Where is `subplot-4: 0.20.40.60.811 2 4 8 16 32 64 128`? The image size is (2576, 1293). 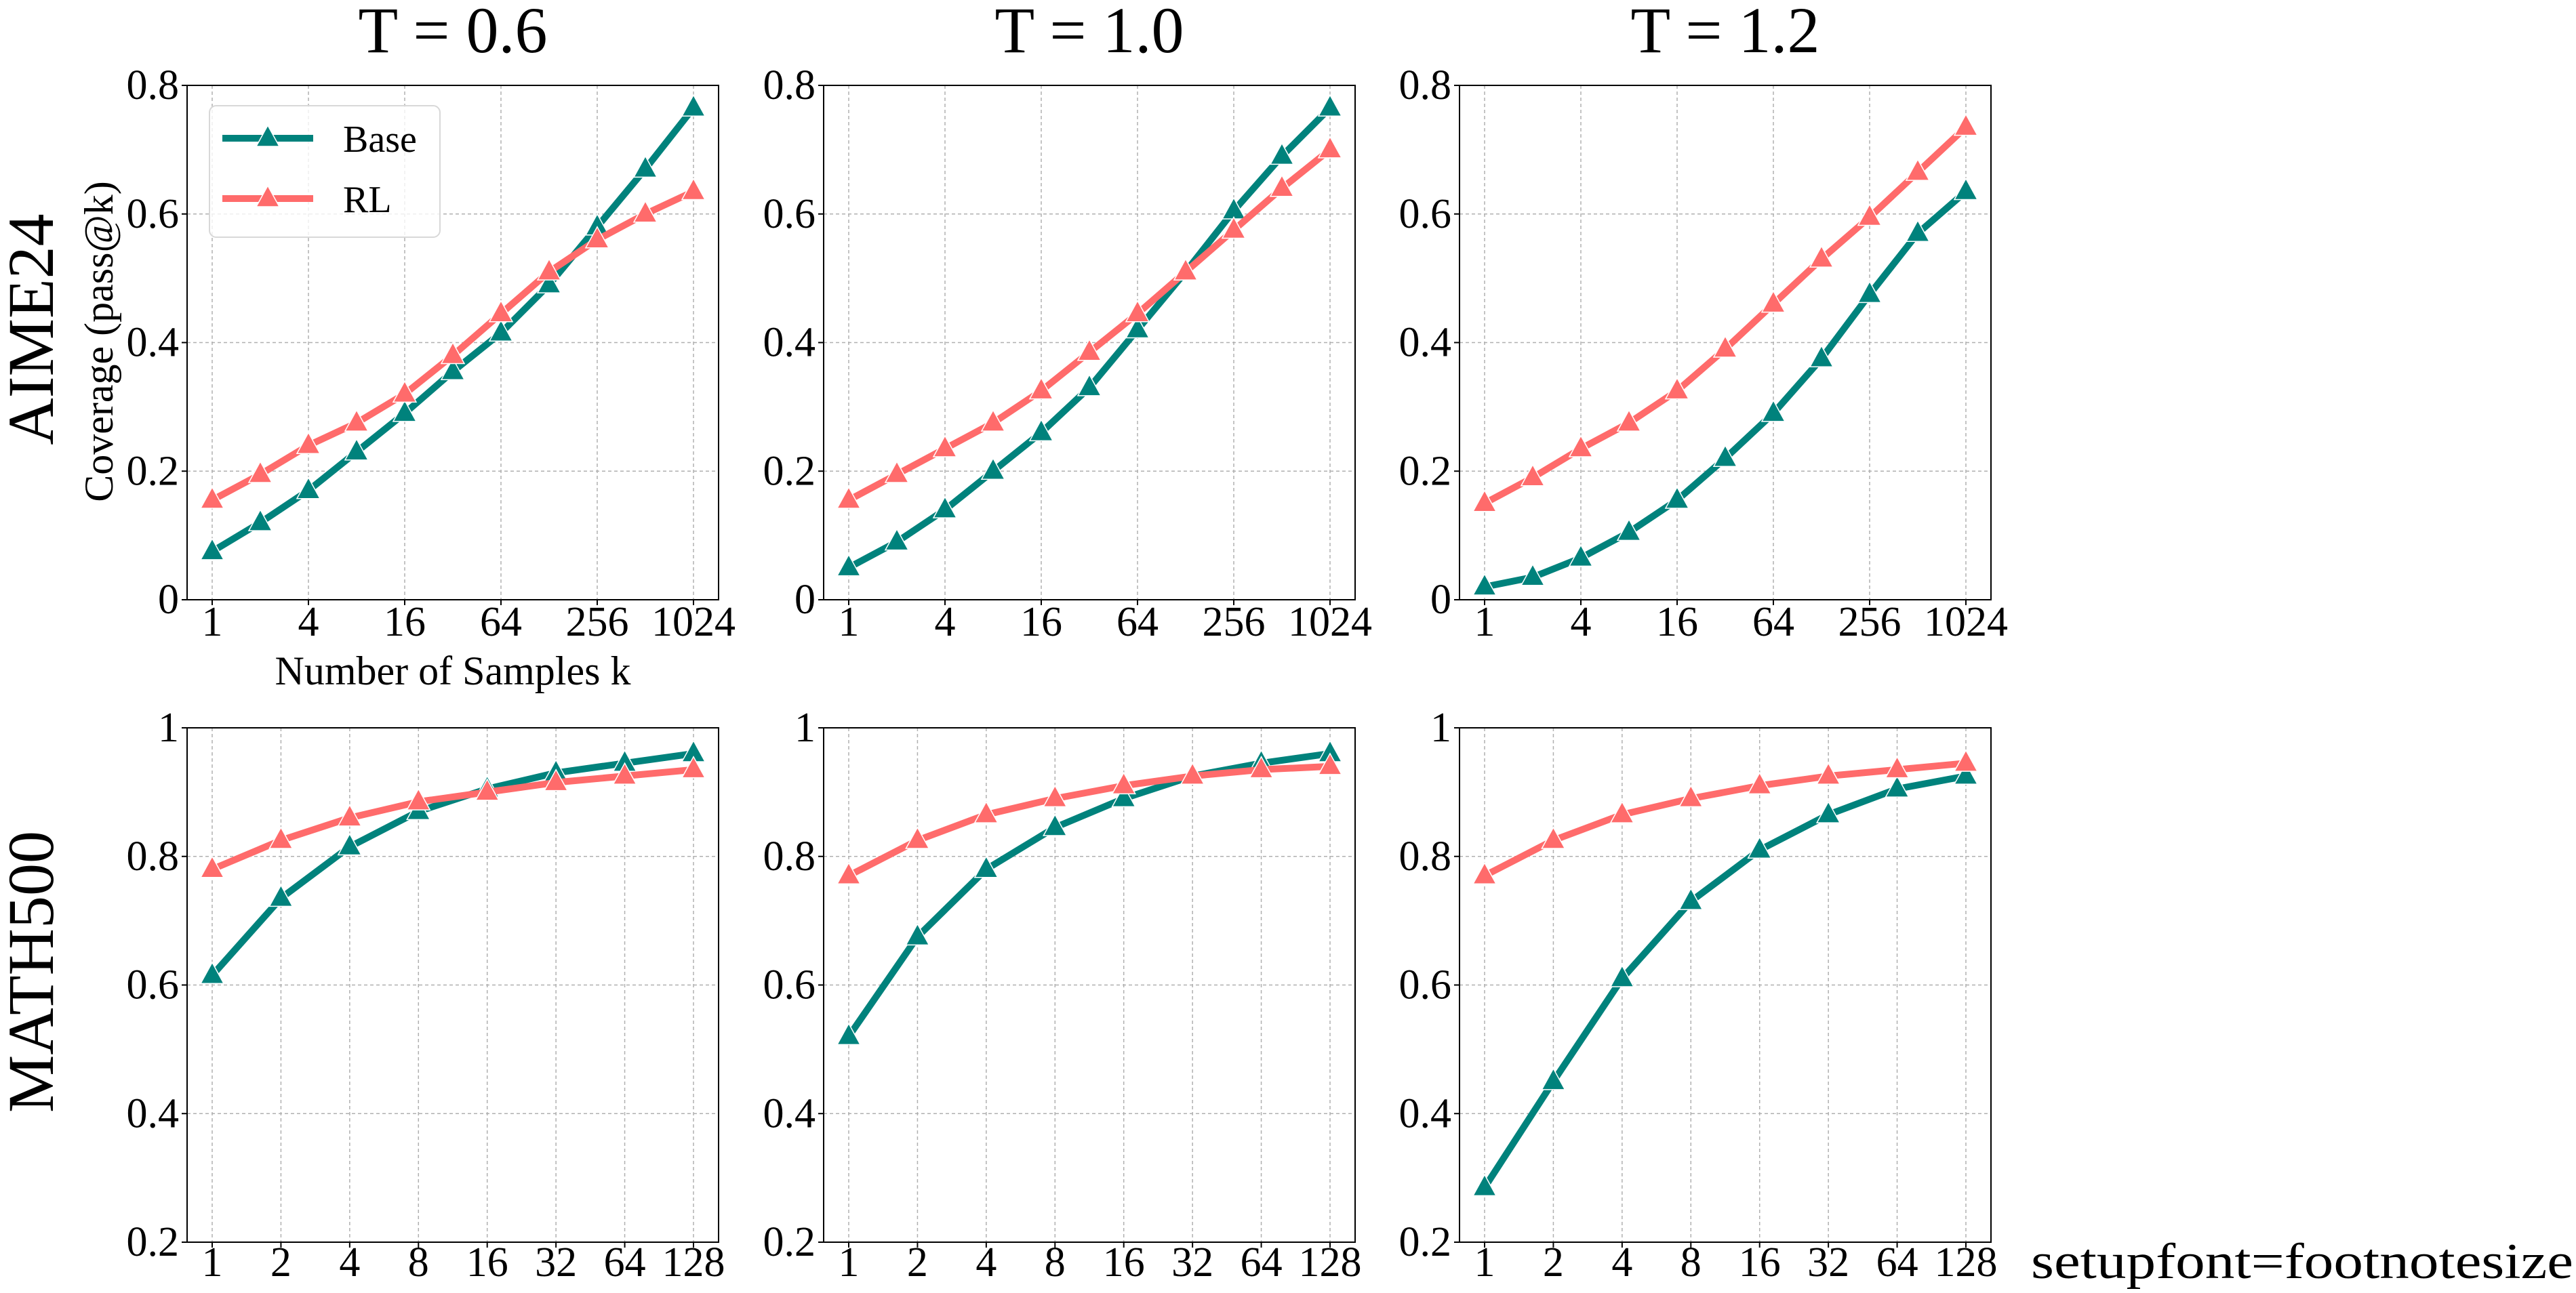 subplot-4: 0.20.40.60.811 2 4 8 16 32 64 128 is located at coordinates (426, 996).